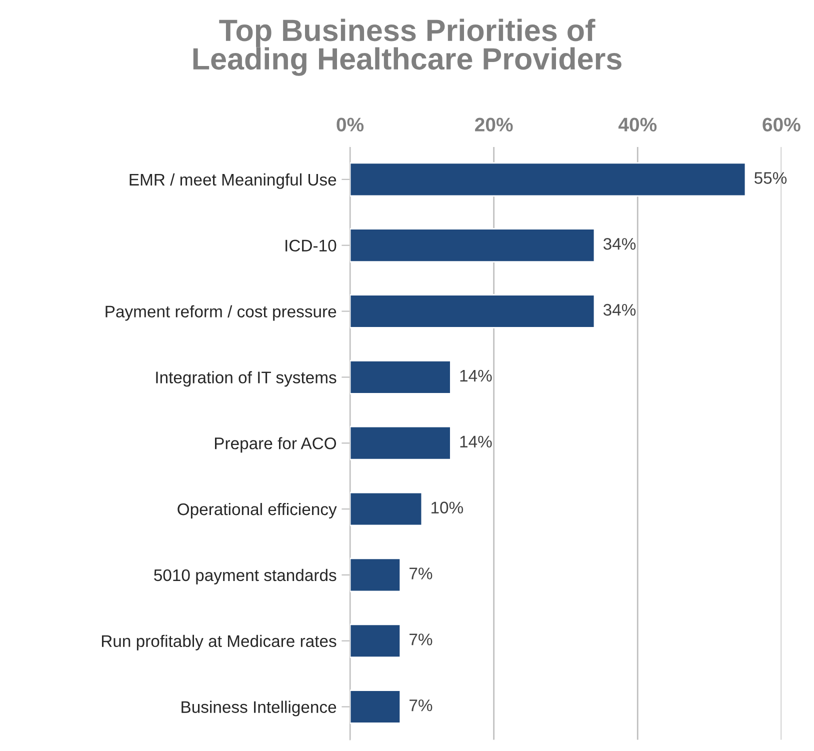  What do you see at coordinates (494, 125) in the screenshot?
I see `x-tick-label: 20%` at bounding box center [494, 125].